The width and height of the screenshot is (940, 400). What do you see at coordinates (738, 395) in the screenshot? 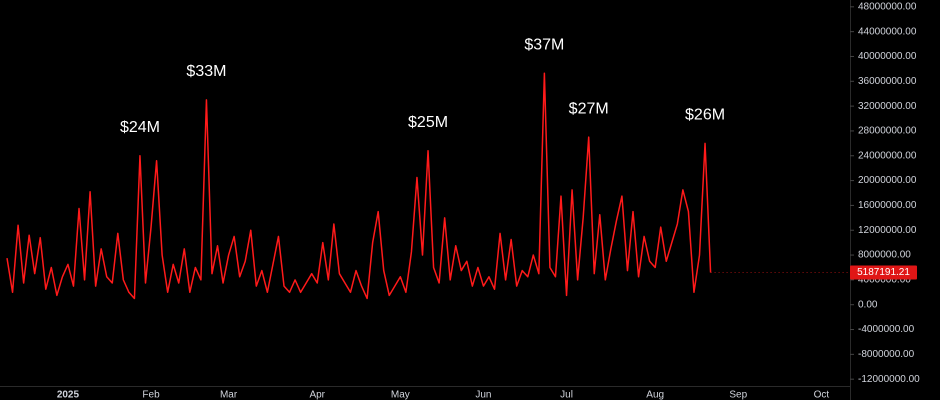
I see `x-tick-label: Sep` at bounding box center [738, 395].